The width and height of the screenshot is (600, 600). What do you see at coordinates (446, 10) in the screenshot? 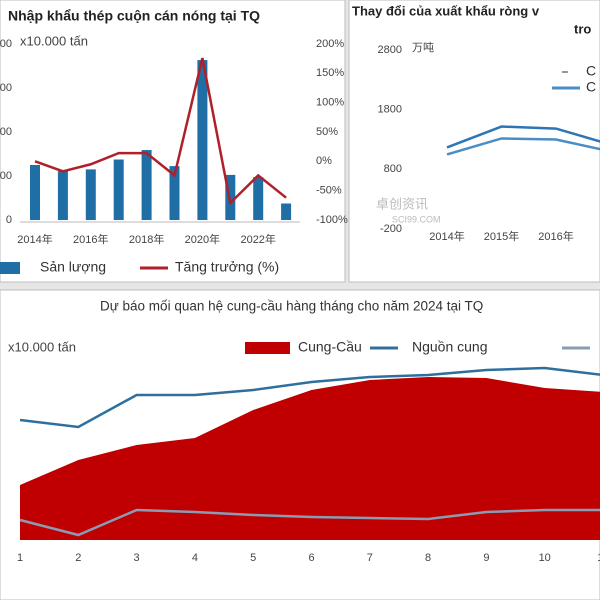
I see `chart-title: Thay đổi của xuất khẩu ròng v` at bounding box center [446, 10].